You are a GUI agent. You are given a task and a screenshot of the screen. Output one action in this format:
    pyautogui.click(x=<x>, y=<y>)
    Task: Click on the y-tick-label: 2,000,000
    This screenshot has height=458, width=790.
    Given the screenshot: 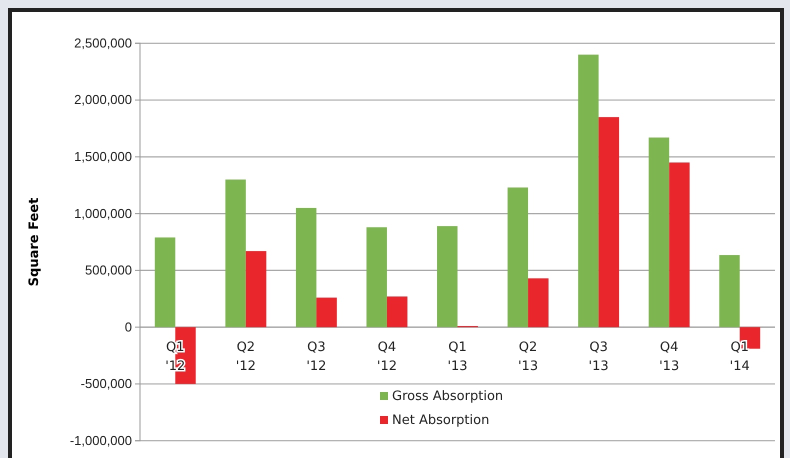 What is the action you would take?
    pyautogui.click(x=103, y=100)
    